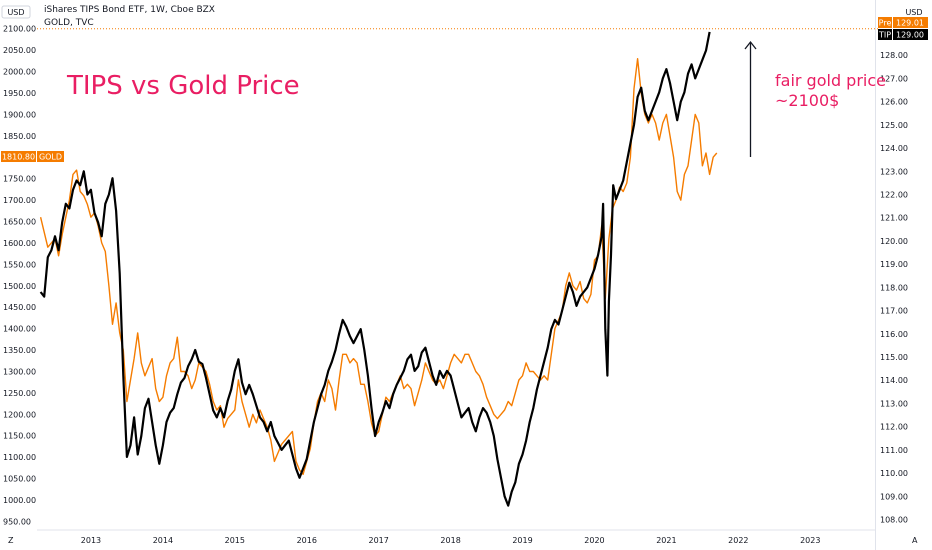 This screenshot has height=550, width=932. I want to click on left-tick-label: 1400.00, so click(19, 329).